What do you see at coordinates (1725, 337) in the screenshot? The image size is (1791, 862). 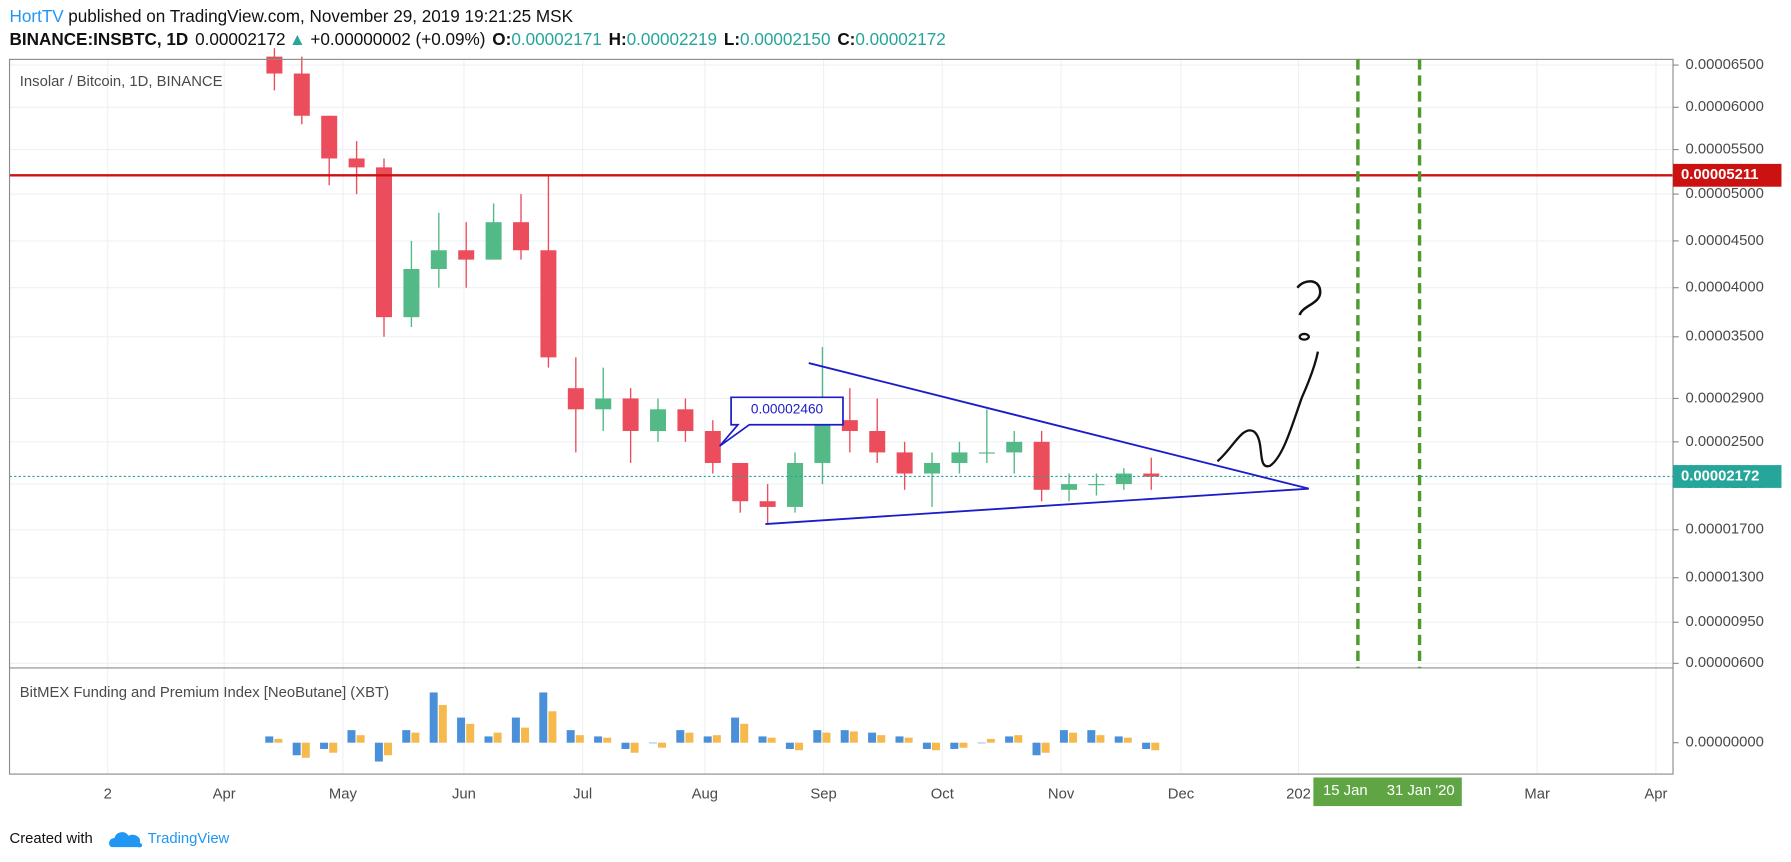 I see `y-tick-label: 0.00003500` at bounding box center [1725, 337].